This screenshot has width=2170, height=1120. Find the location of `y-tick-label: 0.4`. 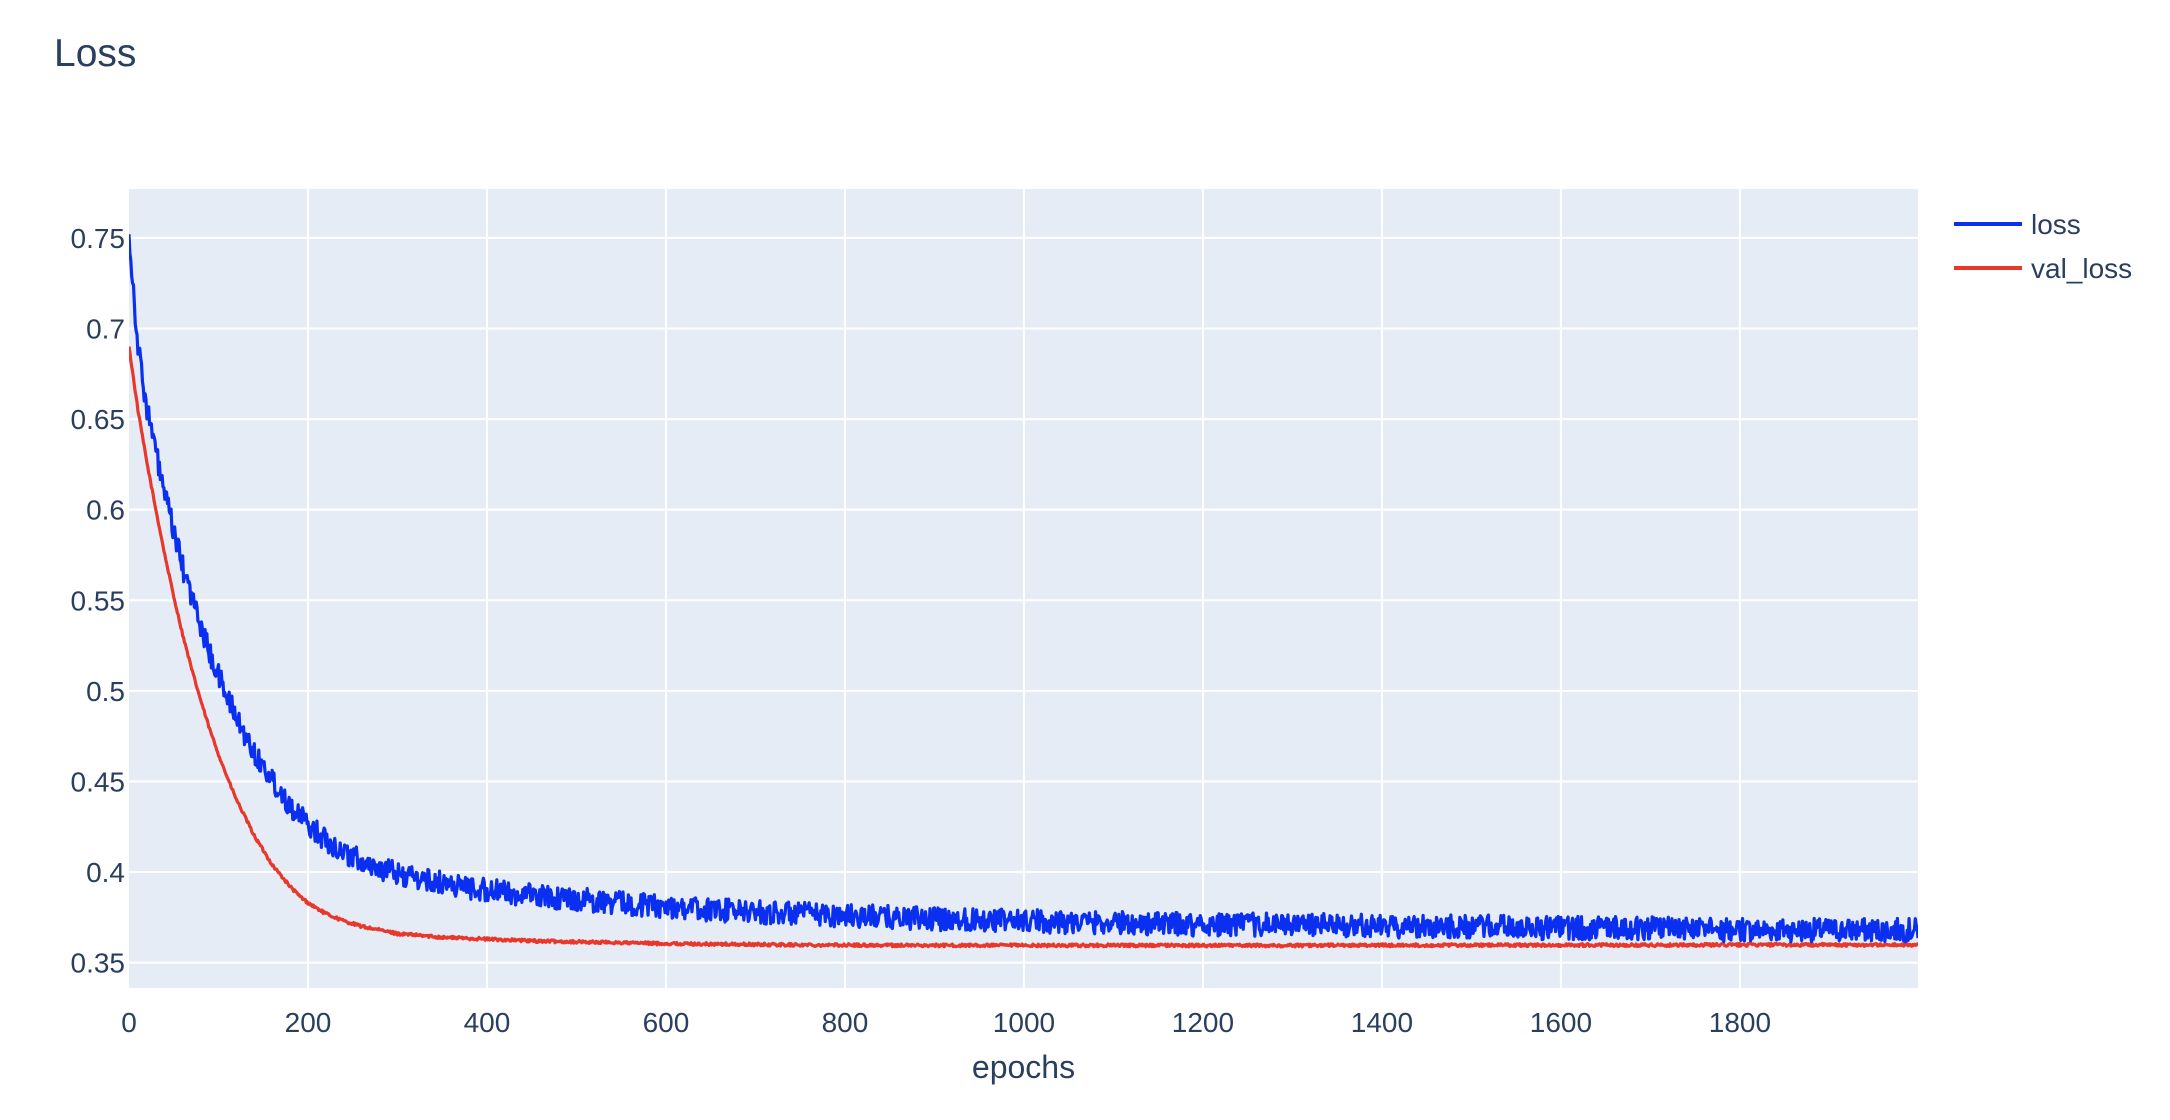

y-tick-label: 0.4 is located at coordinates (105, 872).